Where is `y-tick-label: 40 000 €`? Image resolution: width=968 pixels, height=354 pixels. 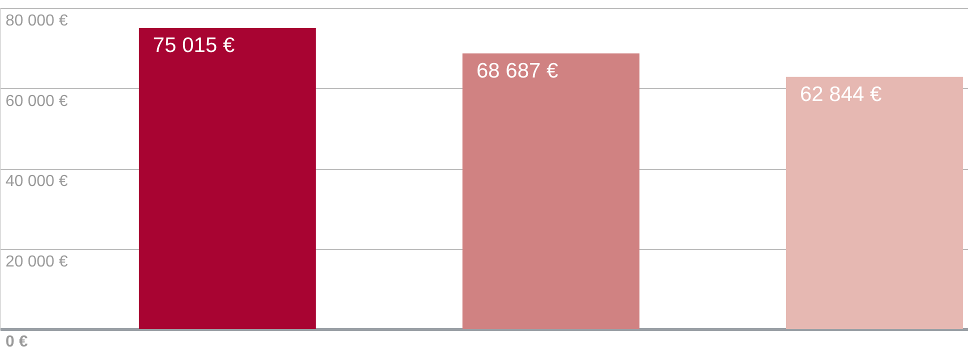 y-tick-label: 40 000 € is located at coordinates (37, 181).